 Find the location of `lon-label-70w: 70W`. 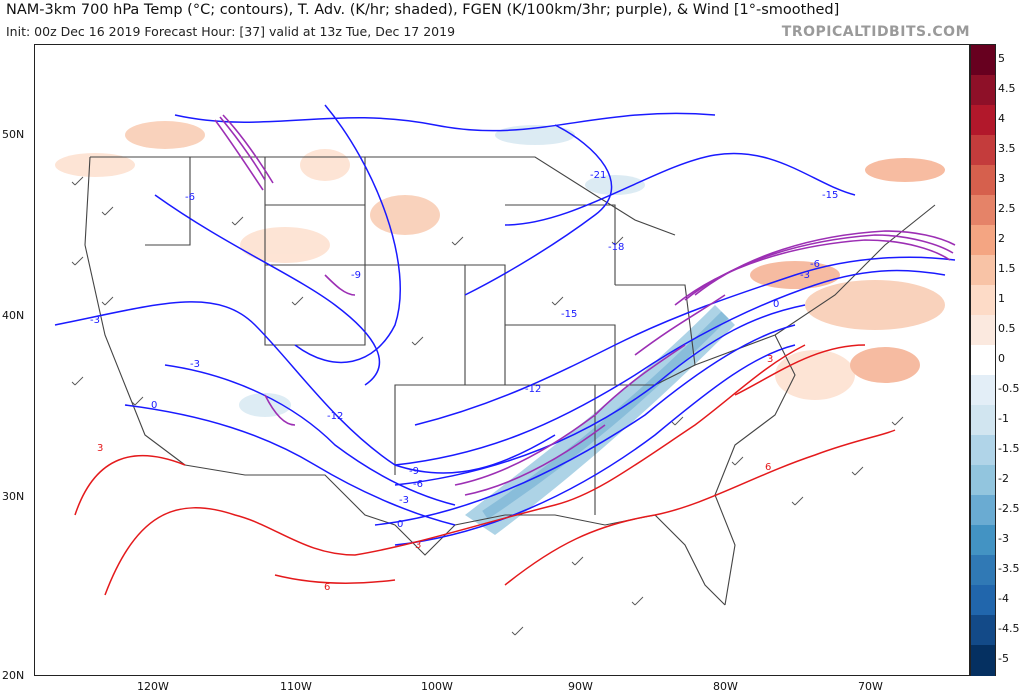

lon-label-70w: 70W is located at coordinates (870, 686).